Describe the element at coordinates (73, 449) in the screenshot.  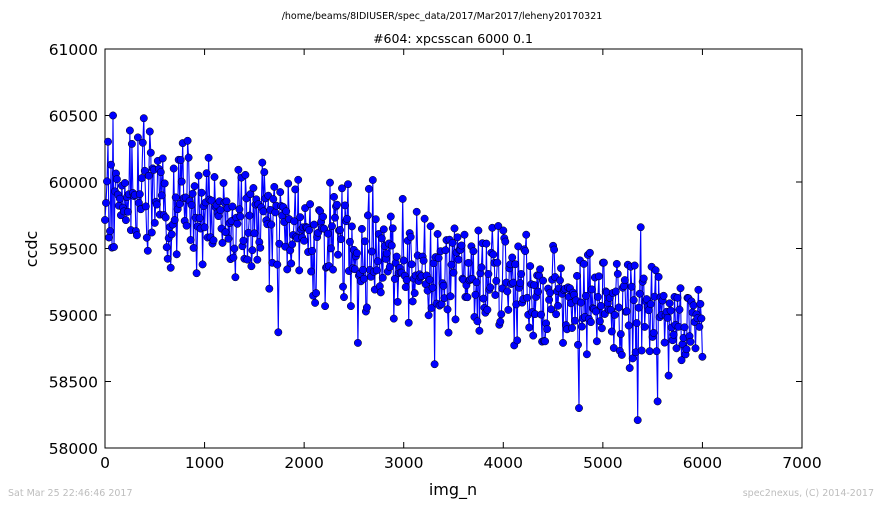
I see `y-tick-label: 58000` at that location.